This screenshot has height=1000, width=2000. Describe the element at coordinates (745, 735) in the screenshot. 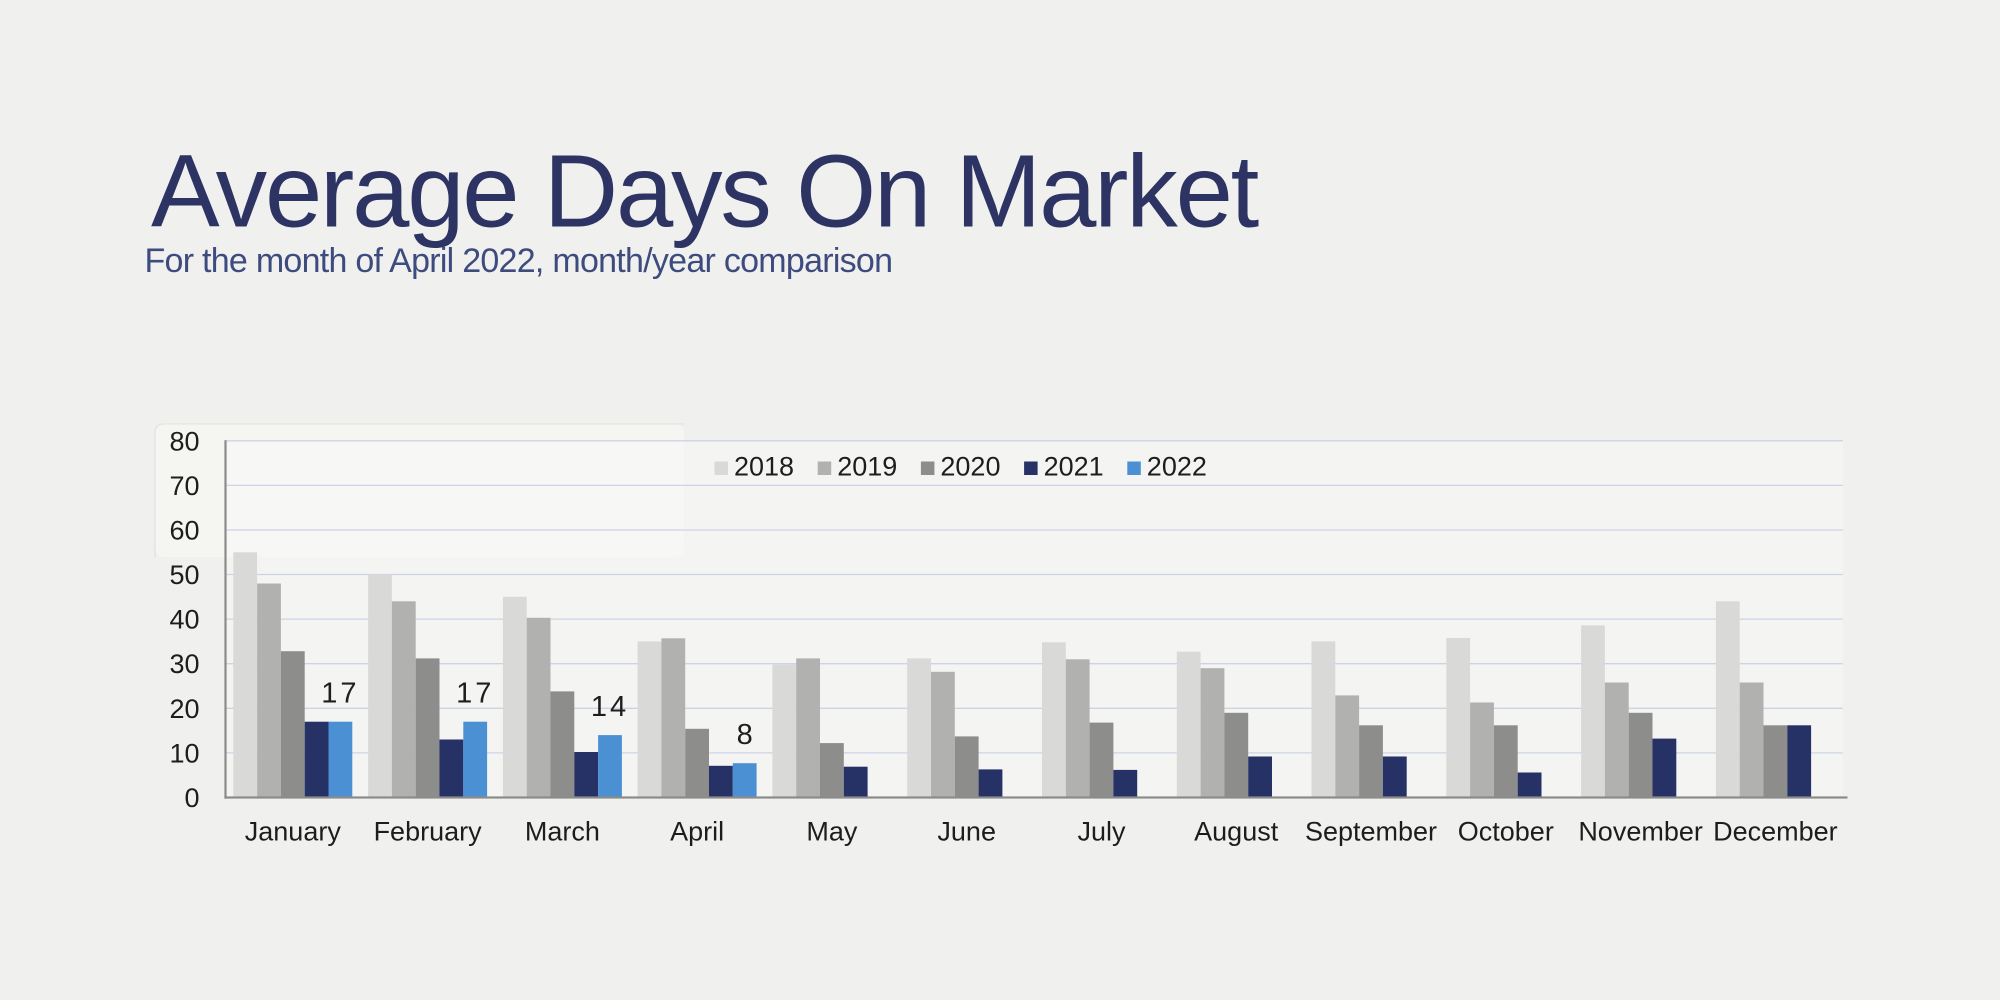

I see `svg-text: 8` at that location.